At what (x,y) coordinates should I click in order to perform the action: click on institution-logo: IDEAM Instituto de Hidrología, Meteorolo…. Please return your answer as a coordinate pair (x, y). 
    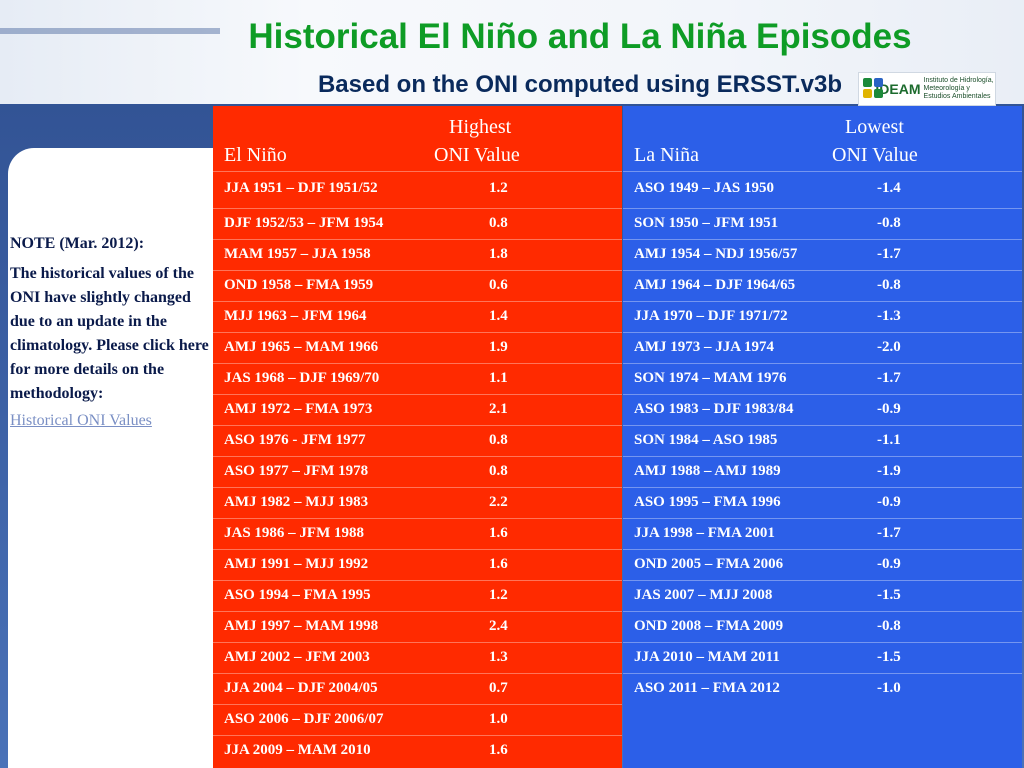
    Looking at the image, I should click on (927, 89).